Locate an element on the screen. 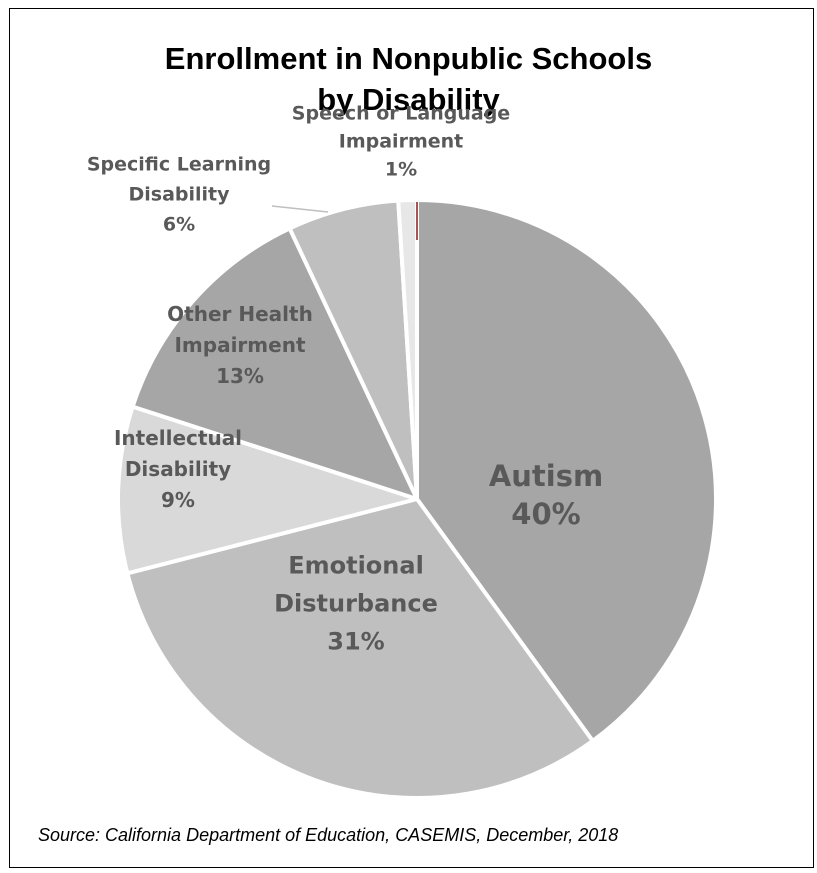  slice-label-line: 40% is located at coordinates (545, 514).